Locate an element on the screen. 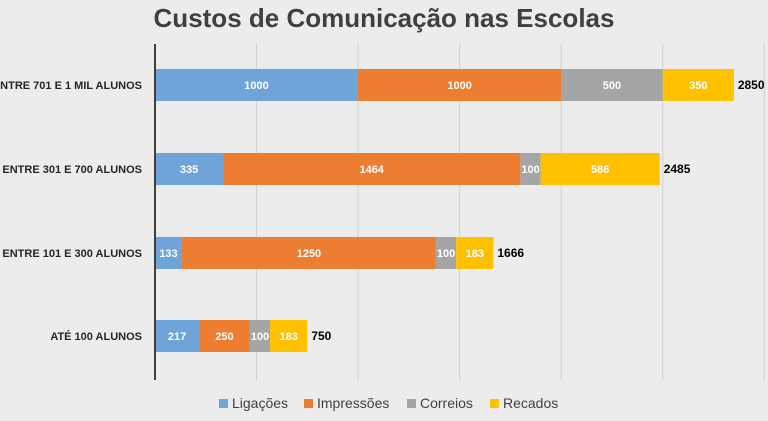  data-label: 1250 is located at coordinates (309, 254).